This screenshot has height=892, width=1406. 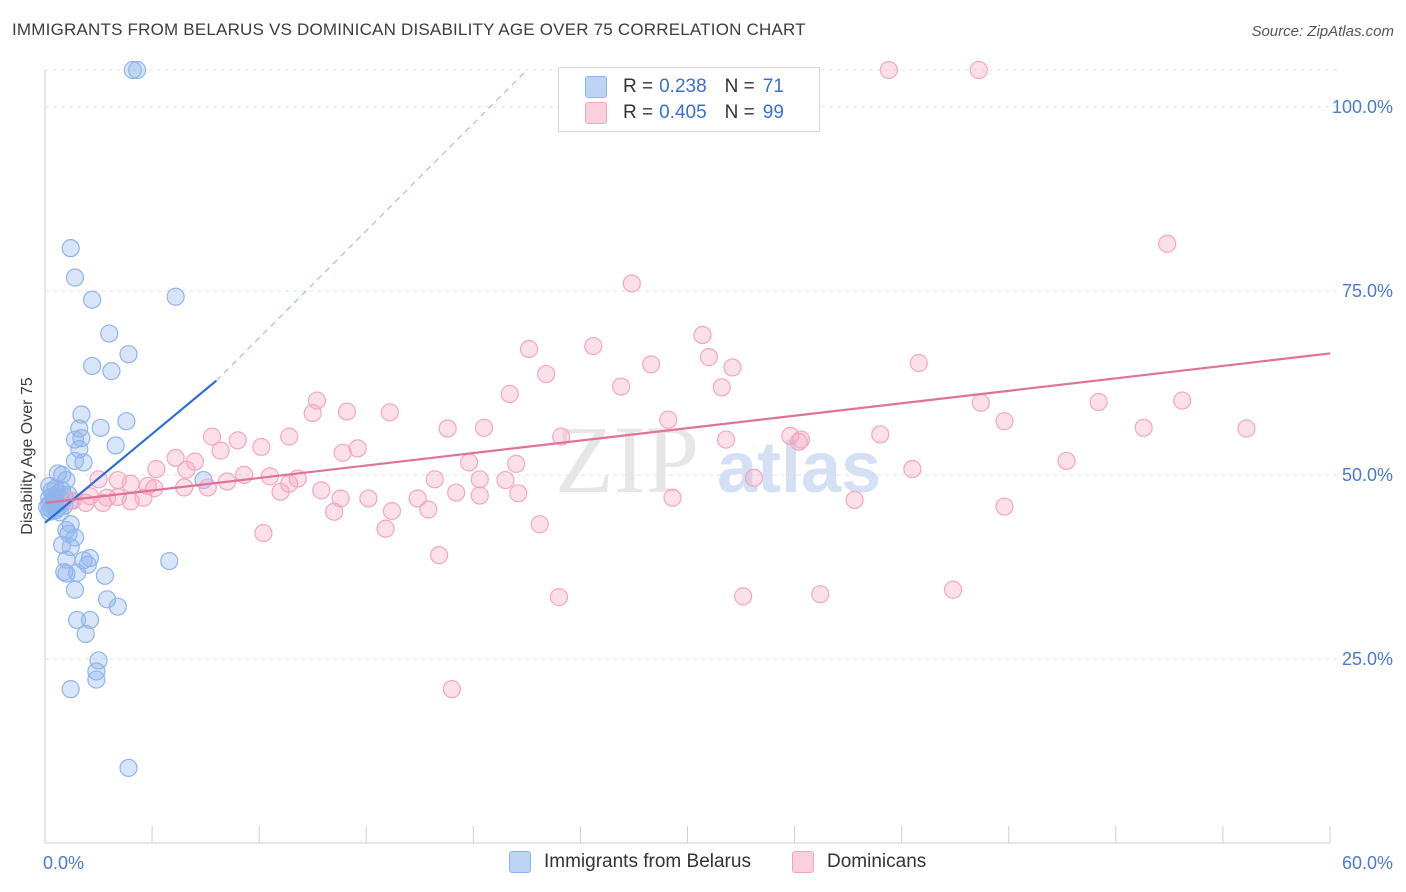 I want to click on series-legend-belarus: Immigrants from Belarus, so click(x=630, y=862).